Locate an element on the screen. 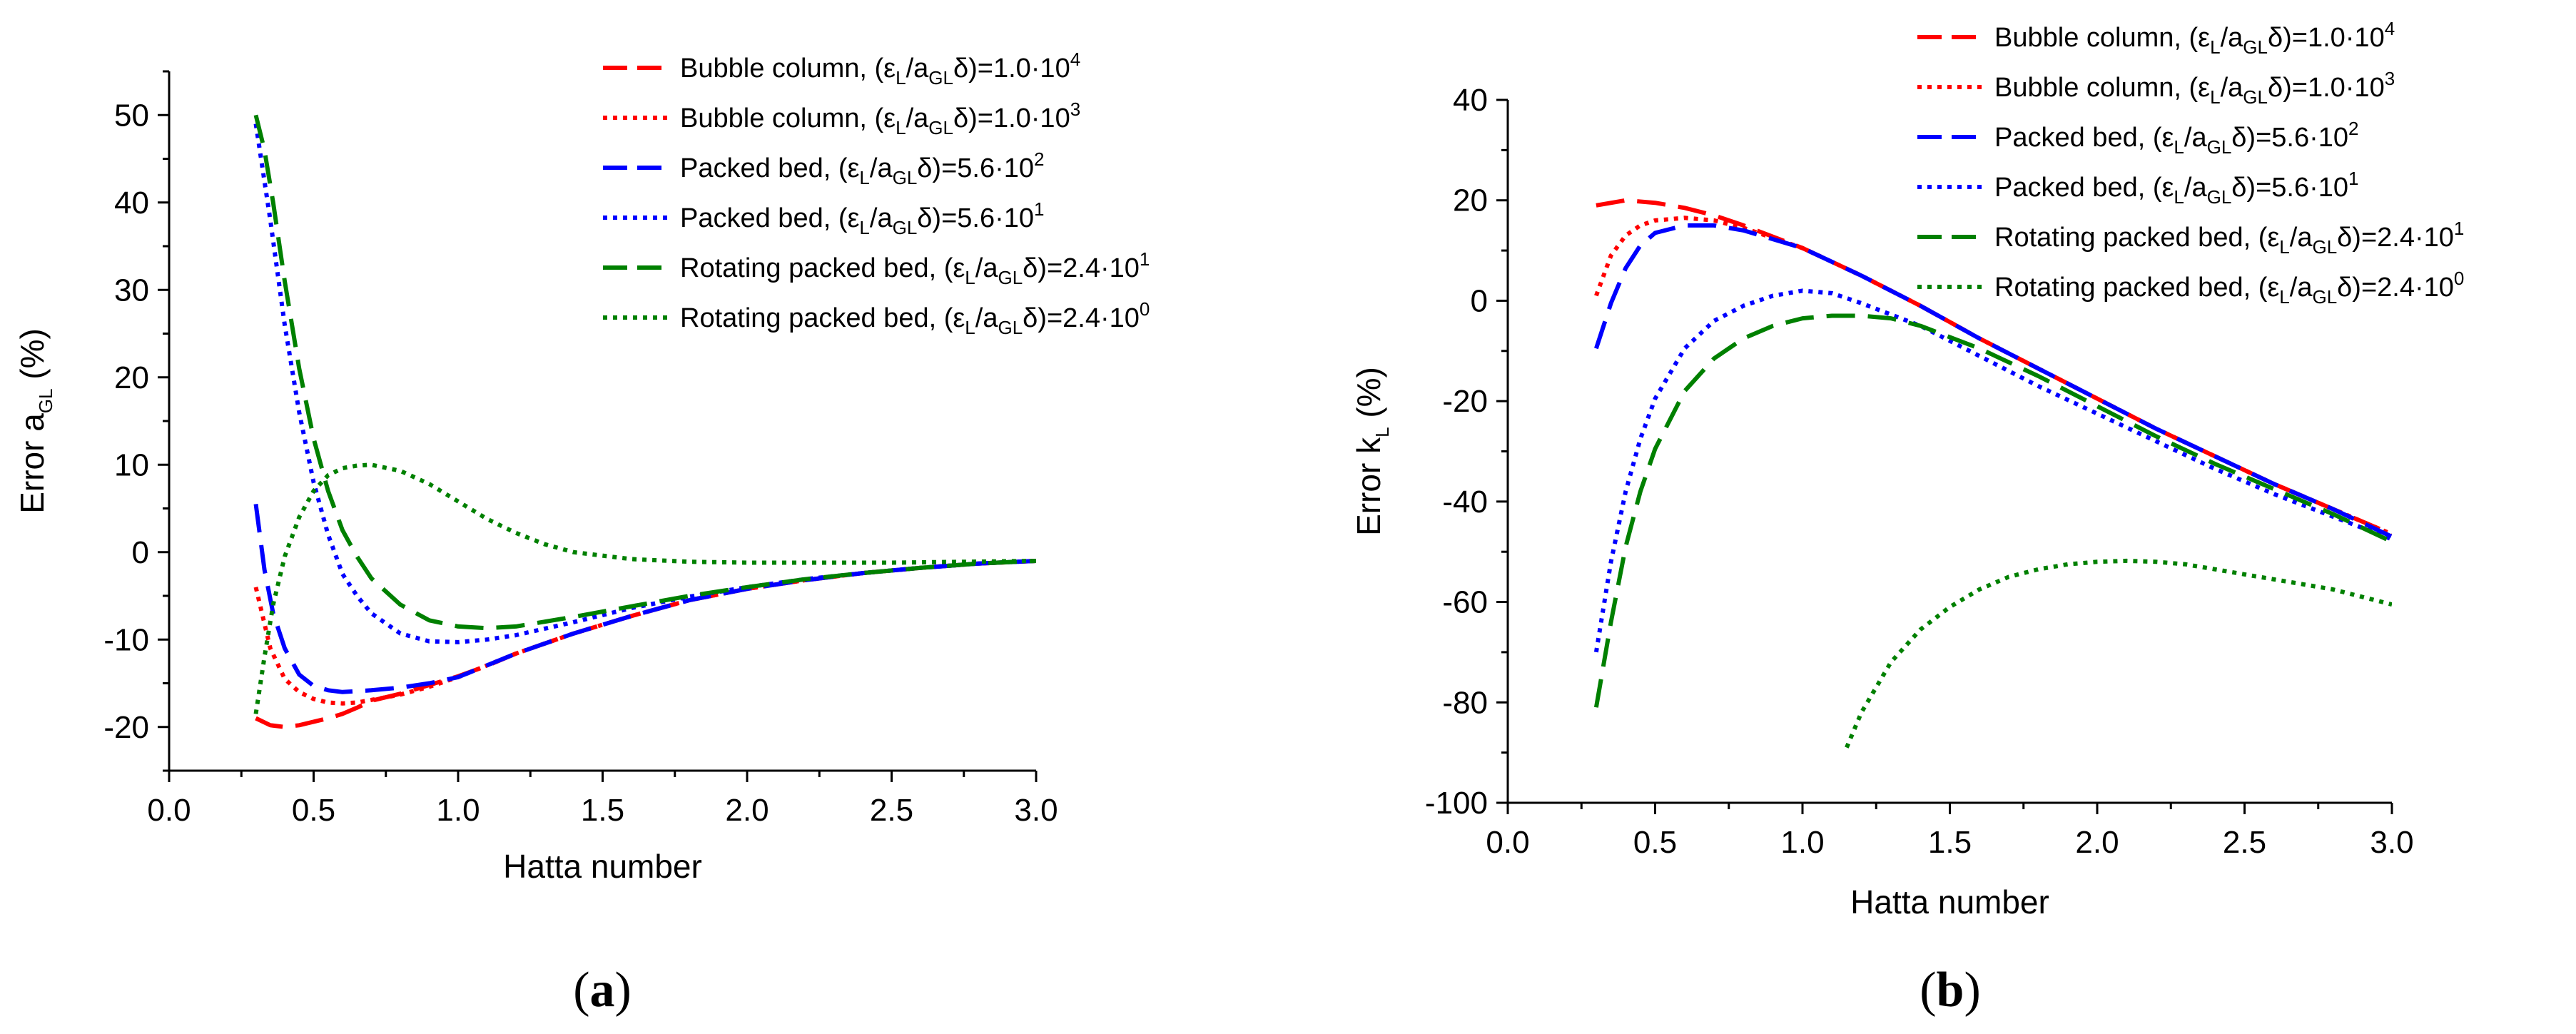  x-tick-label-a: 0.0 is located at coordinates (169, 810).